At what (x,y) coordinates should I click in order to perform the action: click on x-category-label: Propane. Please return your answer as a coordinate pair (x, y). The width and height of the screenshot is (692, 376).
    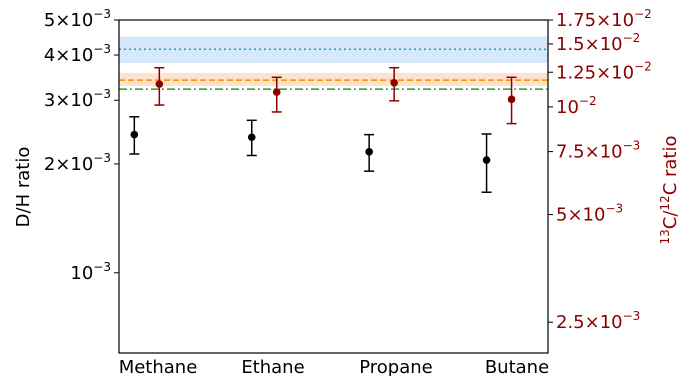
    Looking at the image, I should click on (396, 366).